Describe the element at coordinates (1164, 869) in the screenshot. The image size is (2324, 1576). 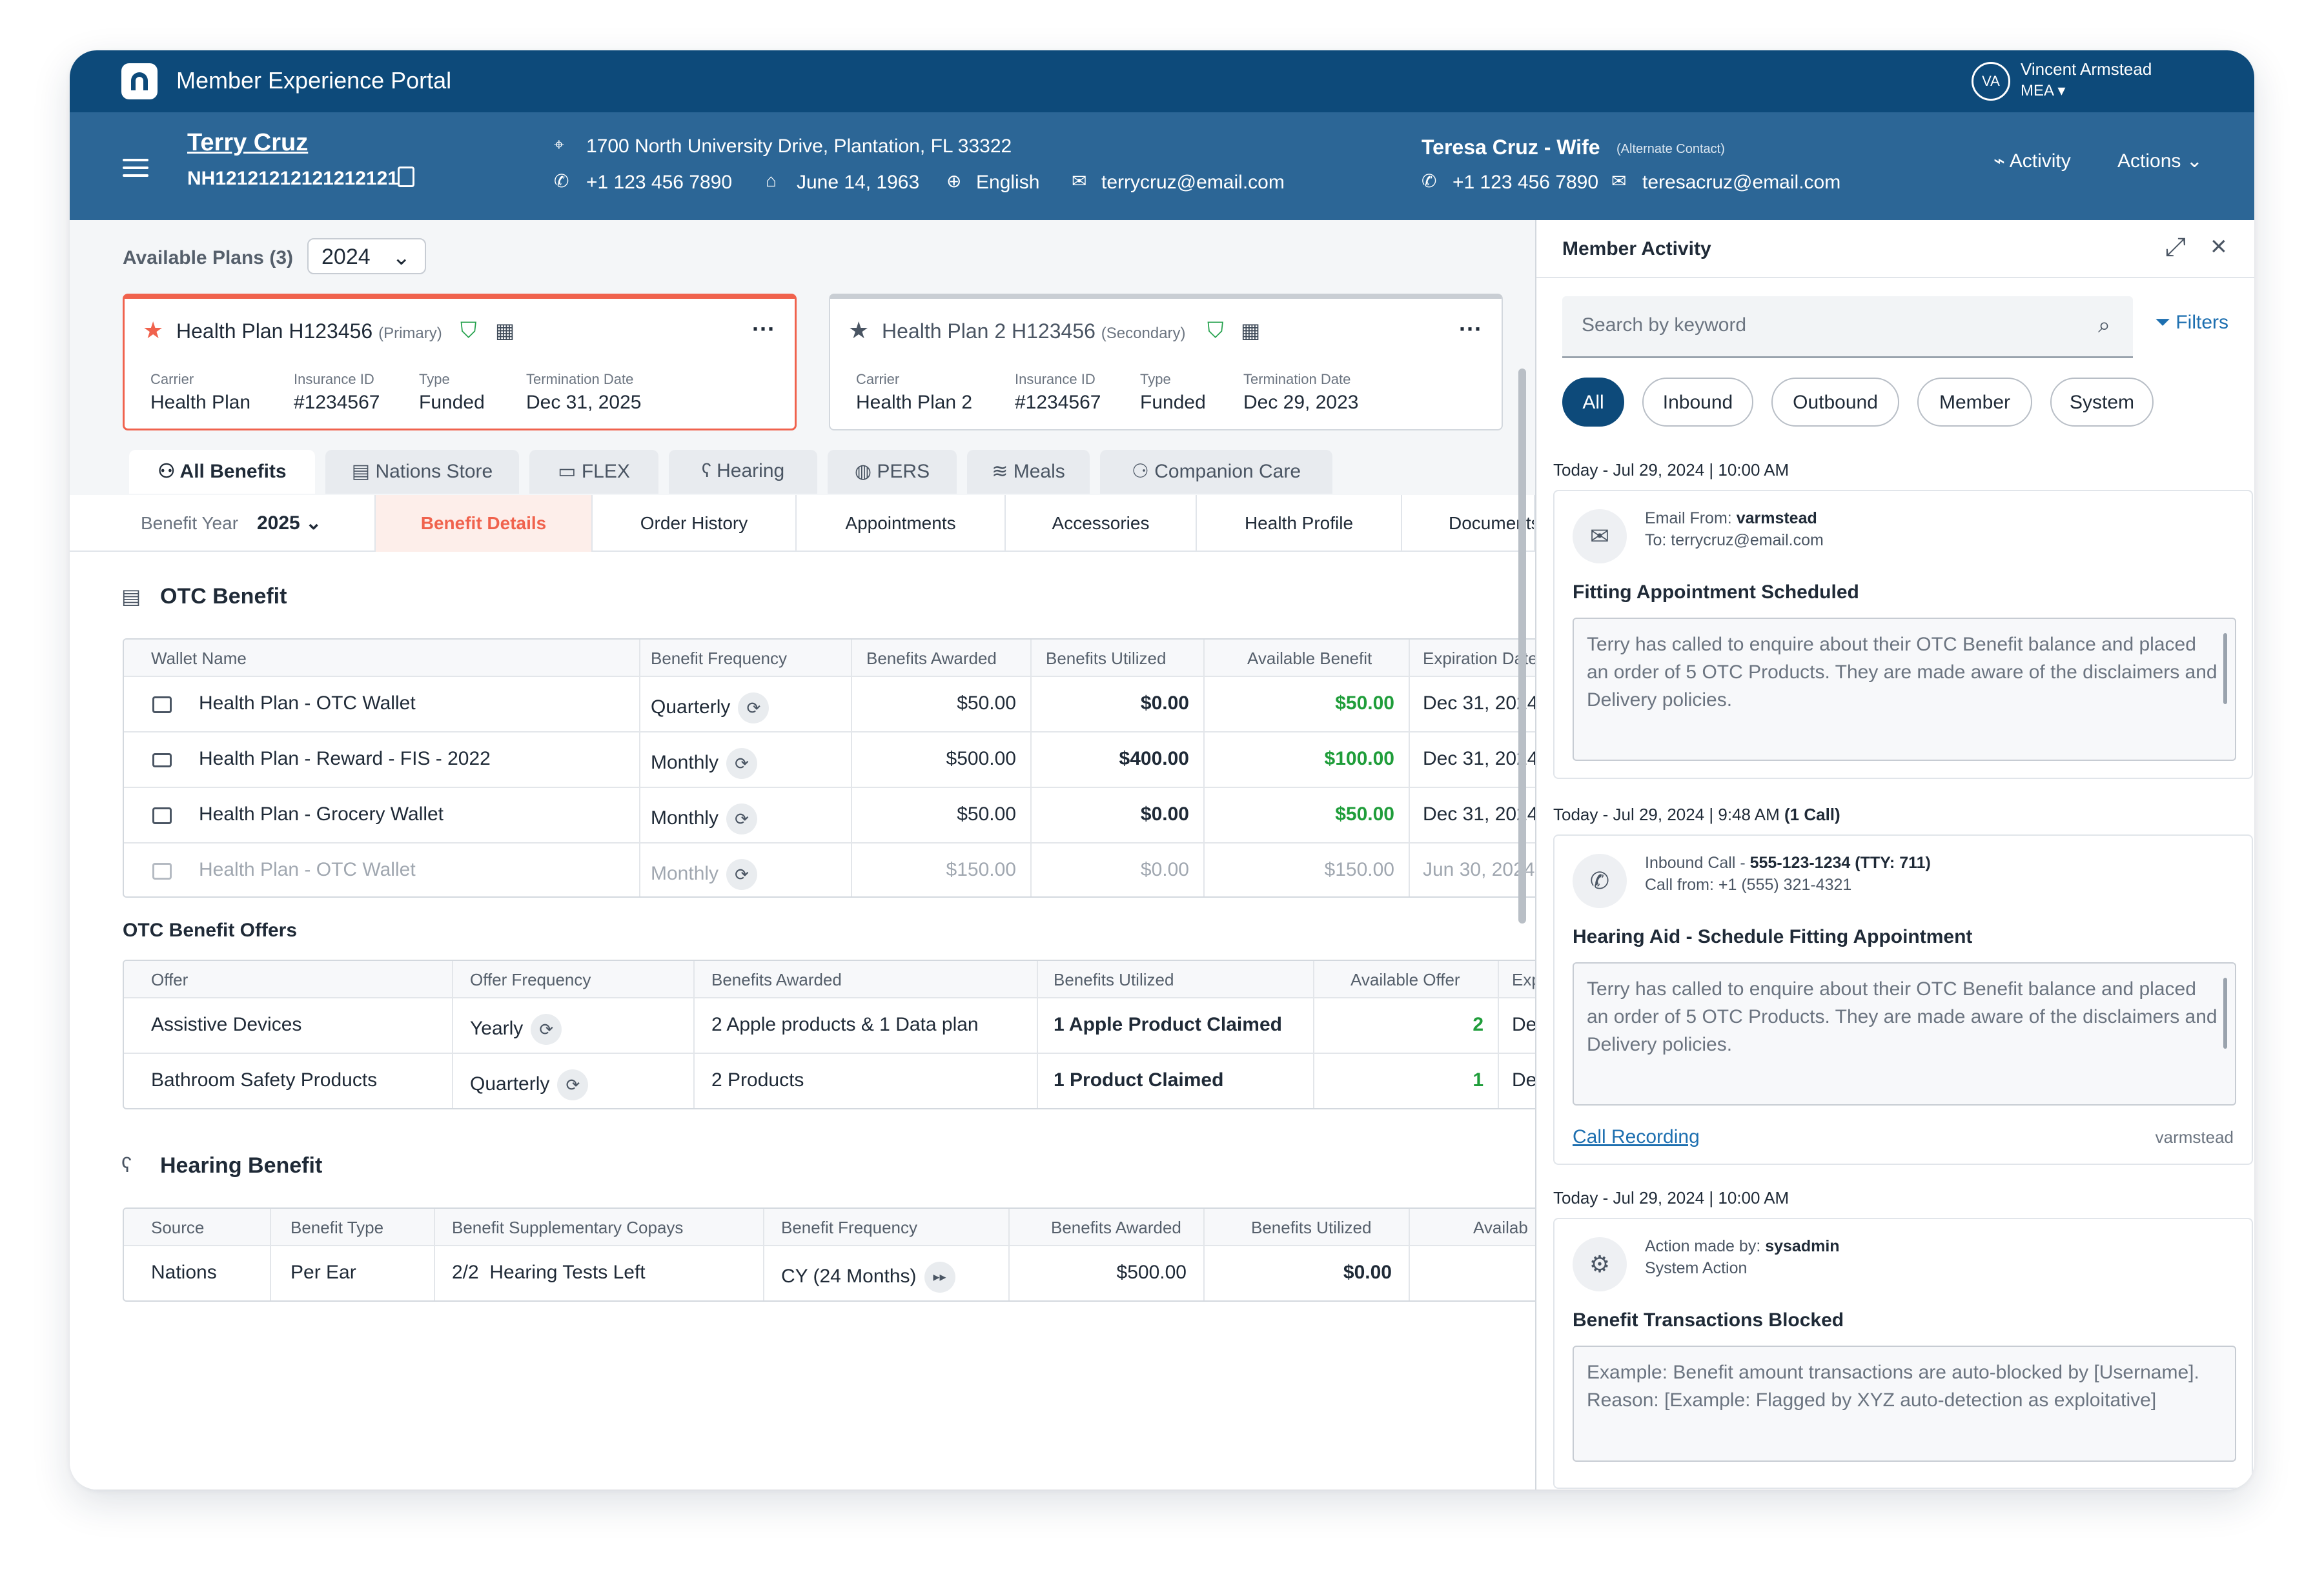
I see `utilized-value: $0.00` at that location.